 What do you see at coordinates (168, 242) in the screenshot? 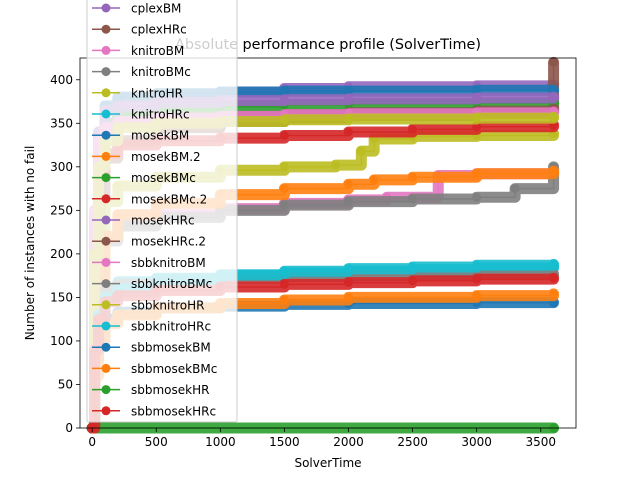
I see `legend-label: mosekHRc.2` at bounding box center [168, 242].